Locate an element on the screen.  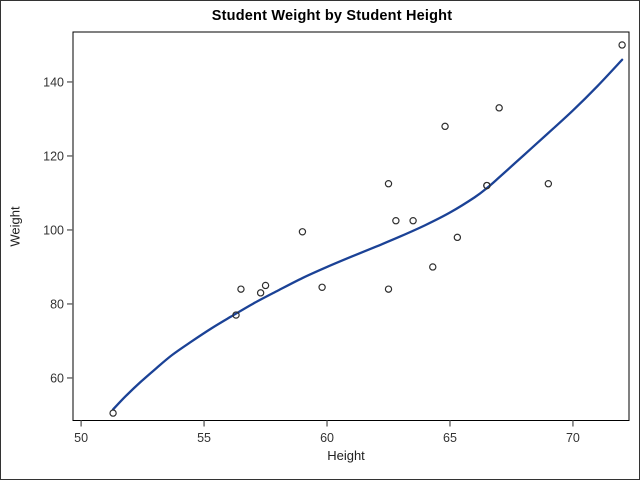
y-axis-label: Weight is located at coordinates (15, 226).